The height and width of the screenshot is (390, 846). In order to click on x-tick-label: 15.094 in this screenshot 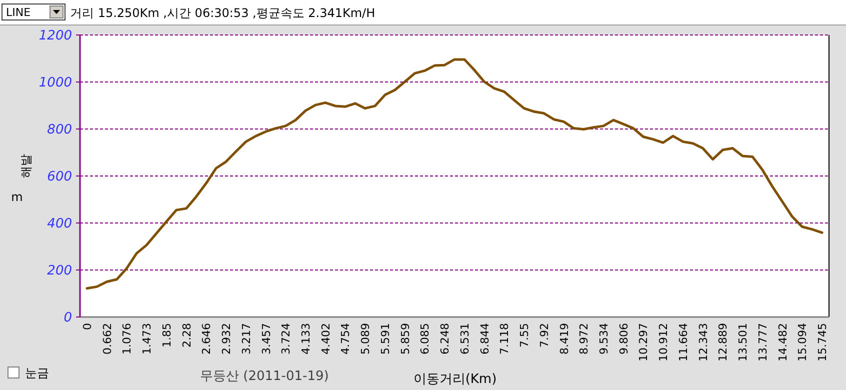, I will do `click(803, 342)`.